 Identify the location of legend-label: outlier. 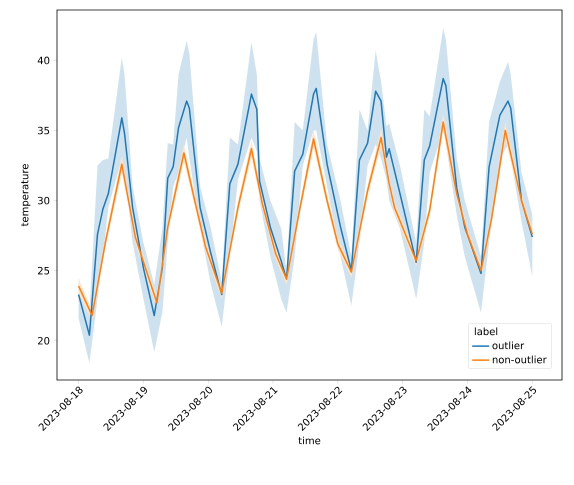
(508, 346).